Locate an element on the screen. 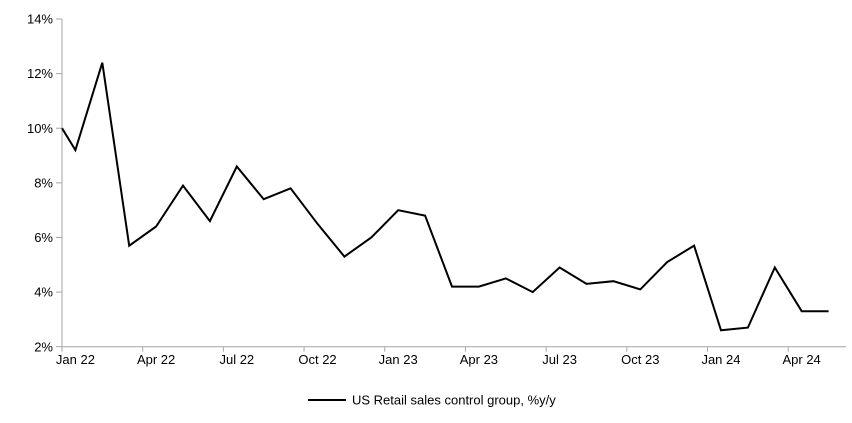 The height and width of the screenshot is (423, 852). x-axis-tick-label: Apr 23 is located at coordinates (479, 359).